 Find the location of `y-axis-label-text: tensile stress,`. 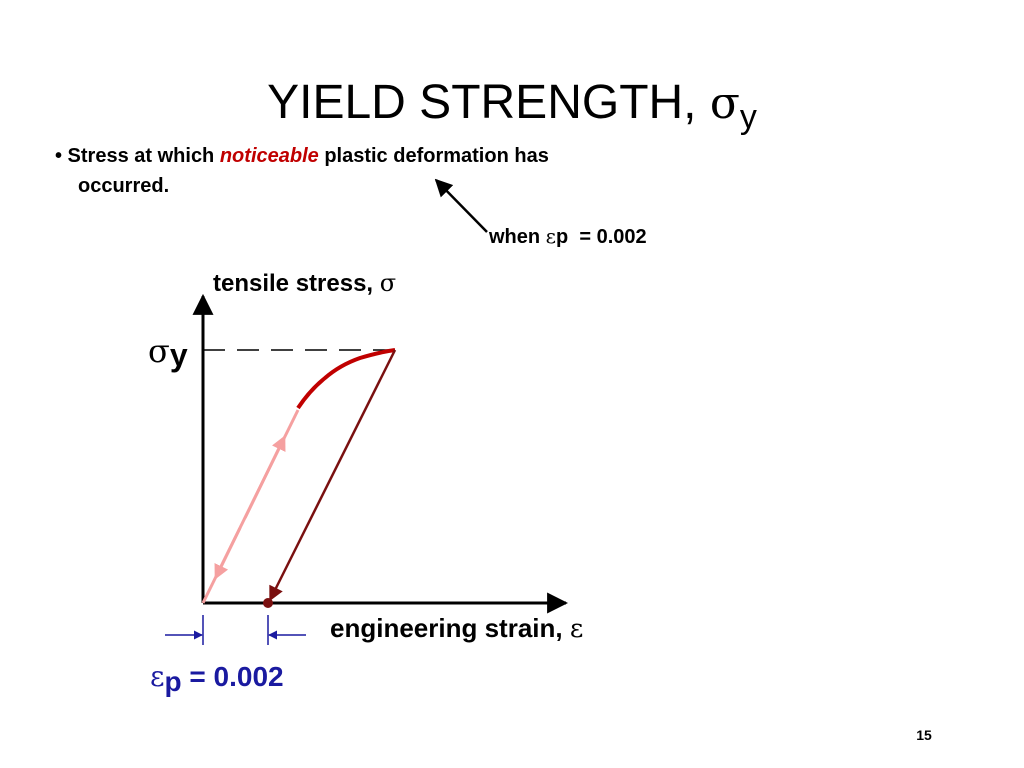

y-axis-label-text: tensile stress, is located at coordinates (296, 283).